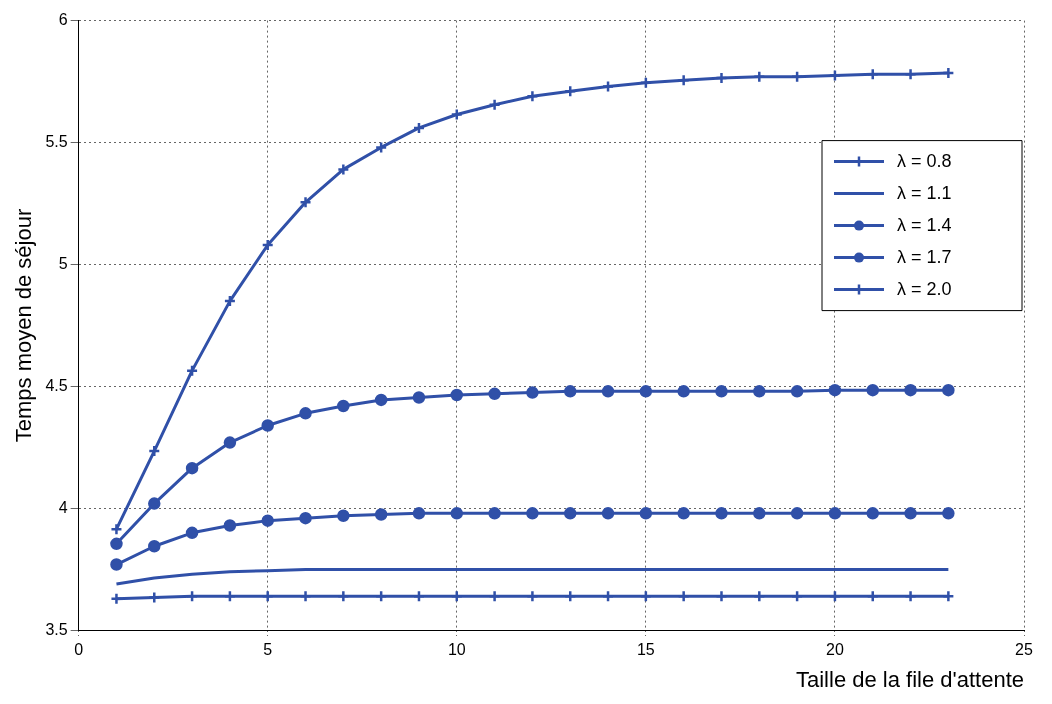 The height and width of the screenshot is (704, 1052). I want to click on x-tick-label: 10, so click(456, 650).